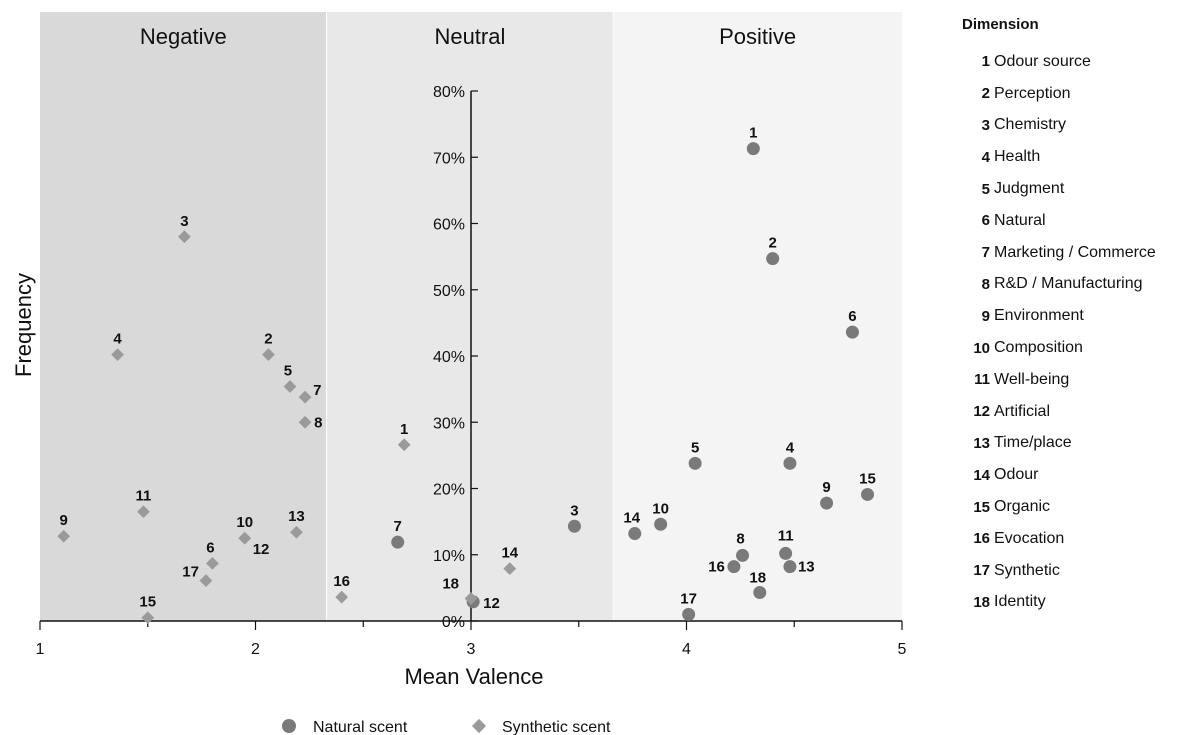 Image resolution: width=1184 pixels, height=735 pixels. I want to click on dimension-label: Judgment, so click(1029, 189).